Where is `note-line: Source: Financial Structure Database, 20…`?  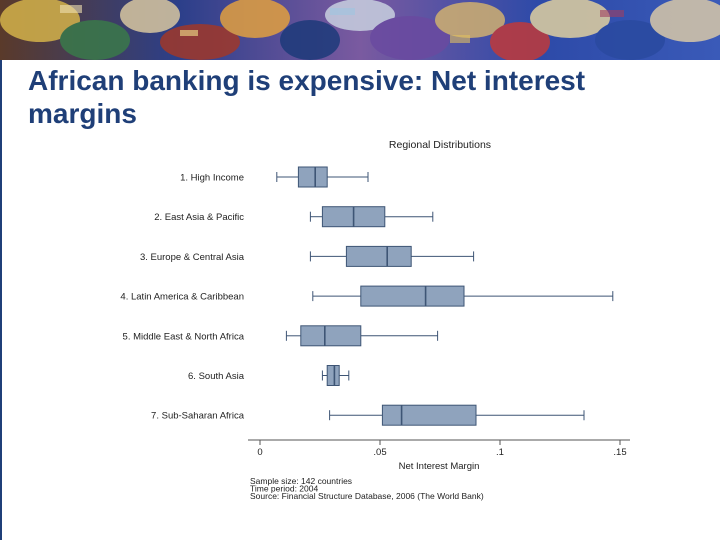 note-line: Source: Financial Structure Database, 20… is located at coordinates (367, 496).